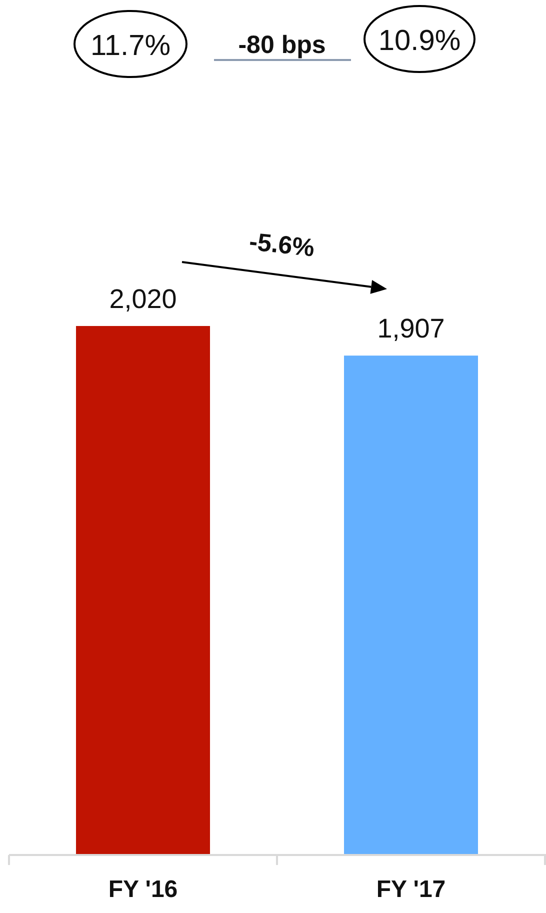 The image size is (546, 913). What do you see at coordinates (143, 889) in the screenshot?
I see `x-tick-label: FY '16` at bounding box center [143, 889].